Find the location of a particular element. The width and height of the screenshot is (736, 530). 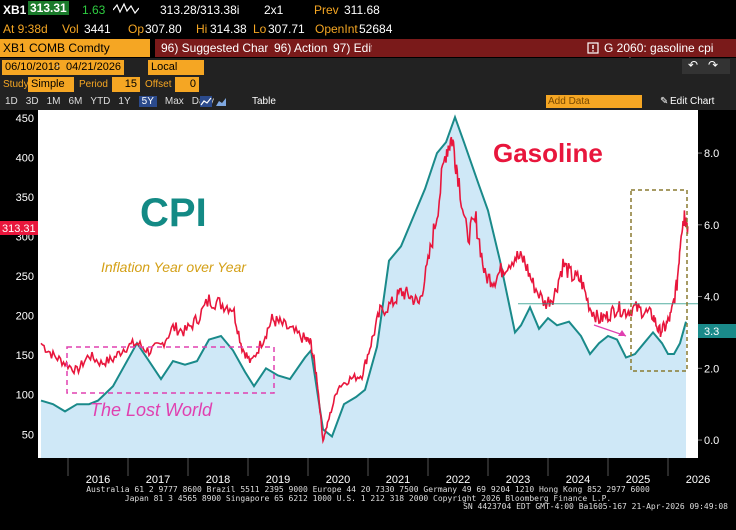

suggested-charts-menu: 96) Suggested Charts is located at coordinates (219, 48).